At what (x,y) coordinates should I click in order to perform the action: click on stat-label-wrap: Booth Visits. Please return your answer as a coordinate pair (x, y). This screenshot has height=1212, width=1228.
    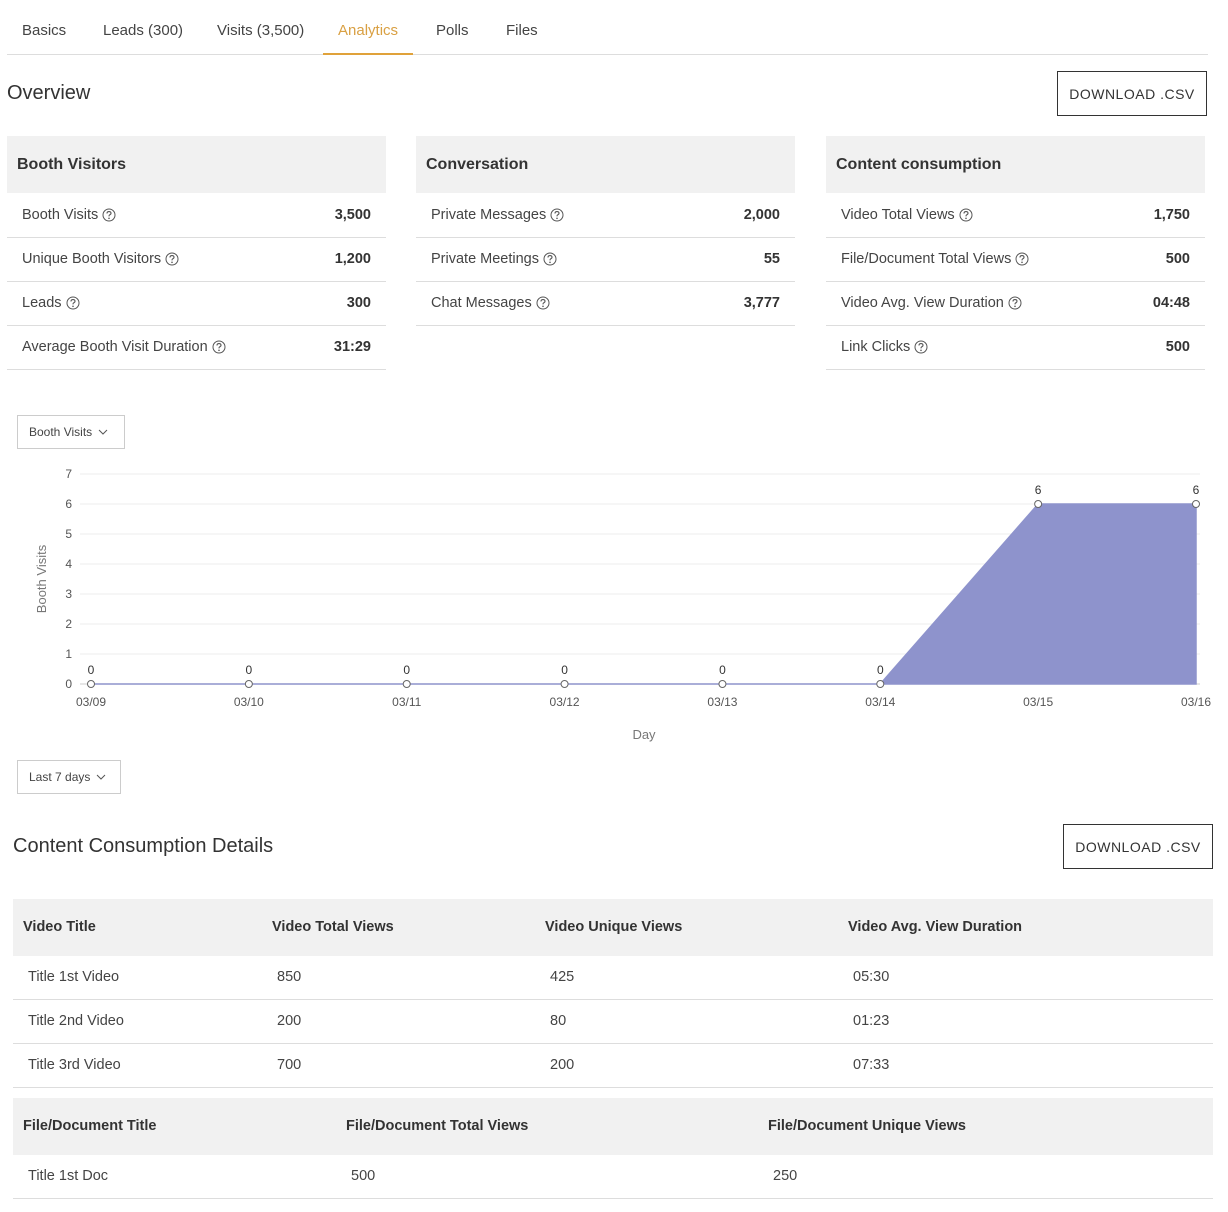
    Looking at the image, I should click on (69, 215).